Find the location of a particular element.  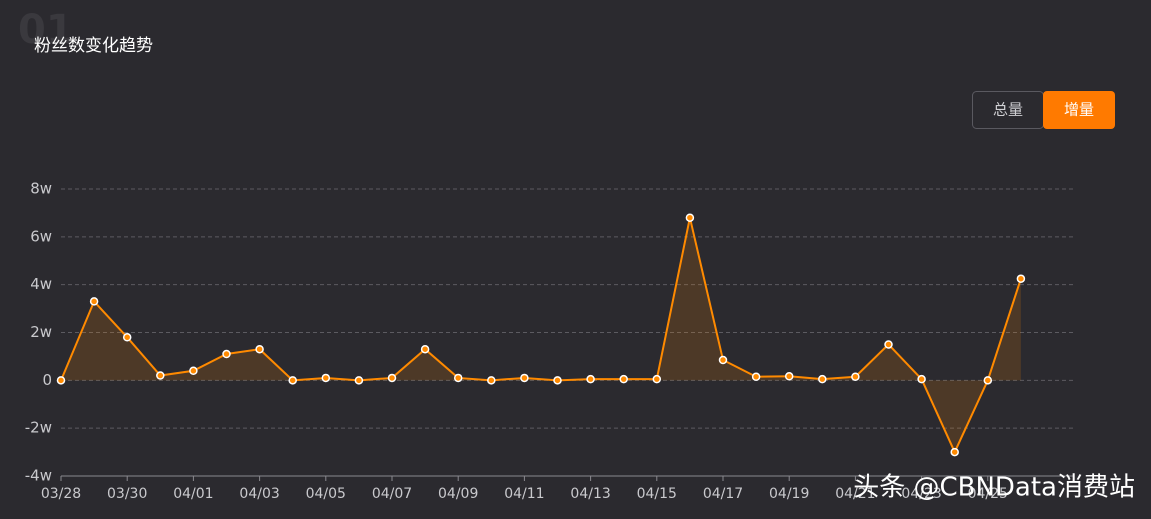

y-tick-label: 8w is located at coordinates (41, 189).